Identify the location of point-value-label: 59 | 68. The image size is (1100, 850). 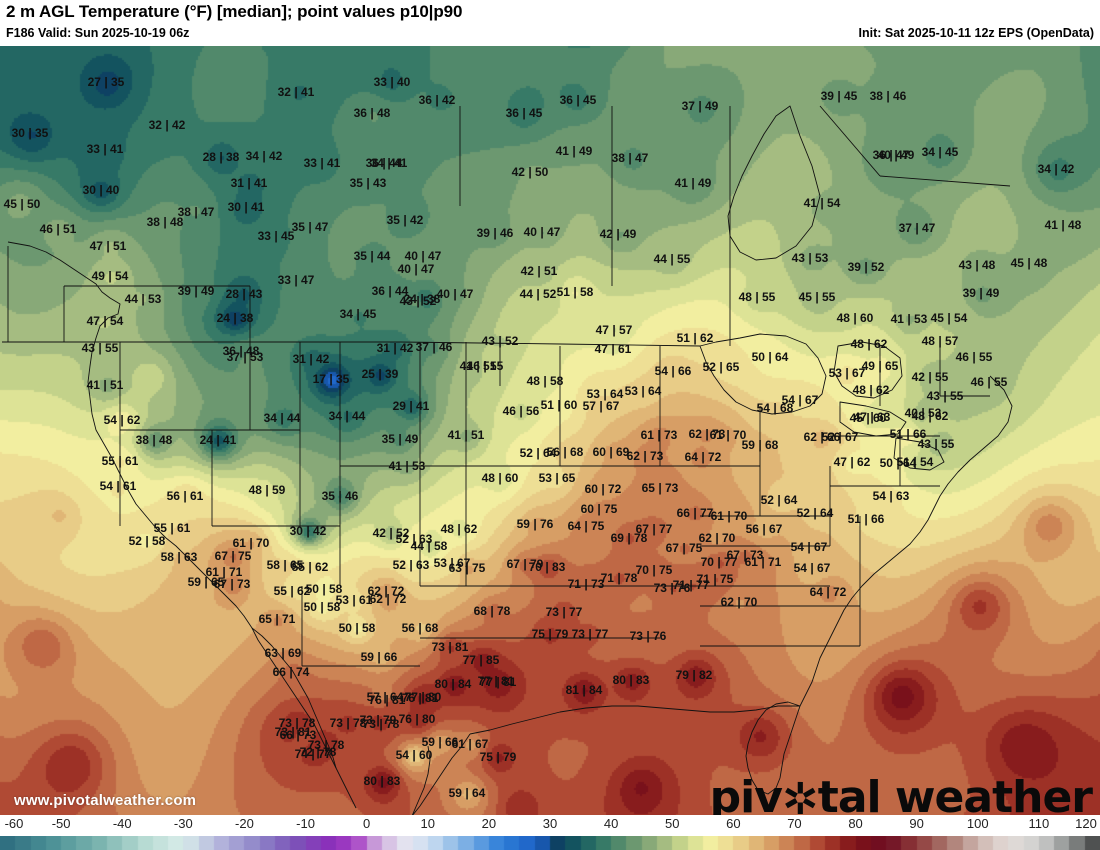
(760, 445).